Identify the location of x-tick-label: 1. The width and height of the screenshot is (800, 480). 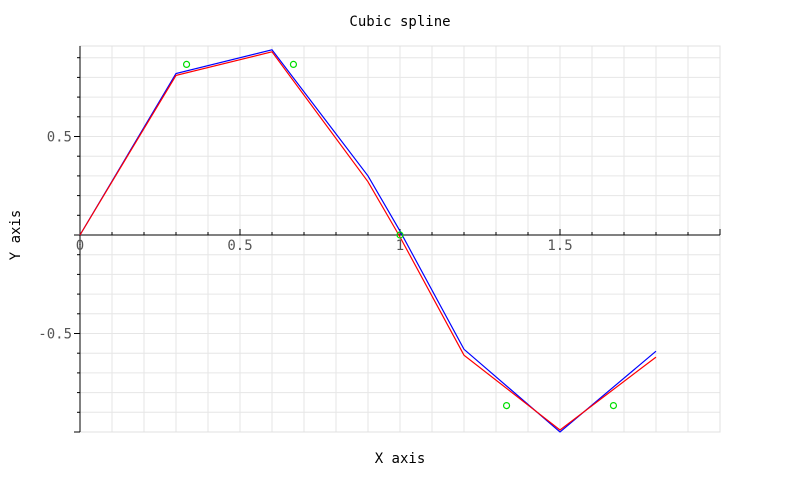
(400, 246).